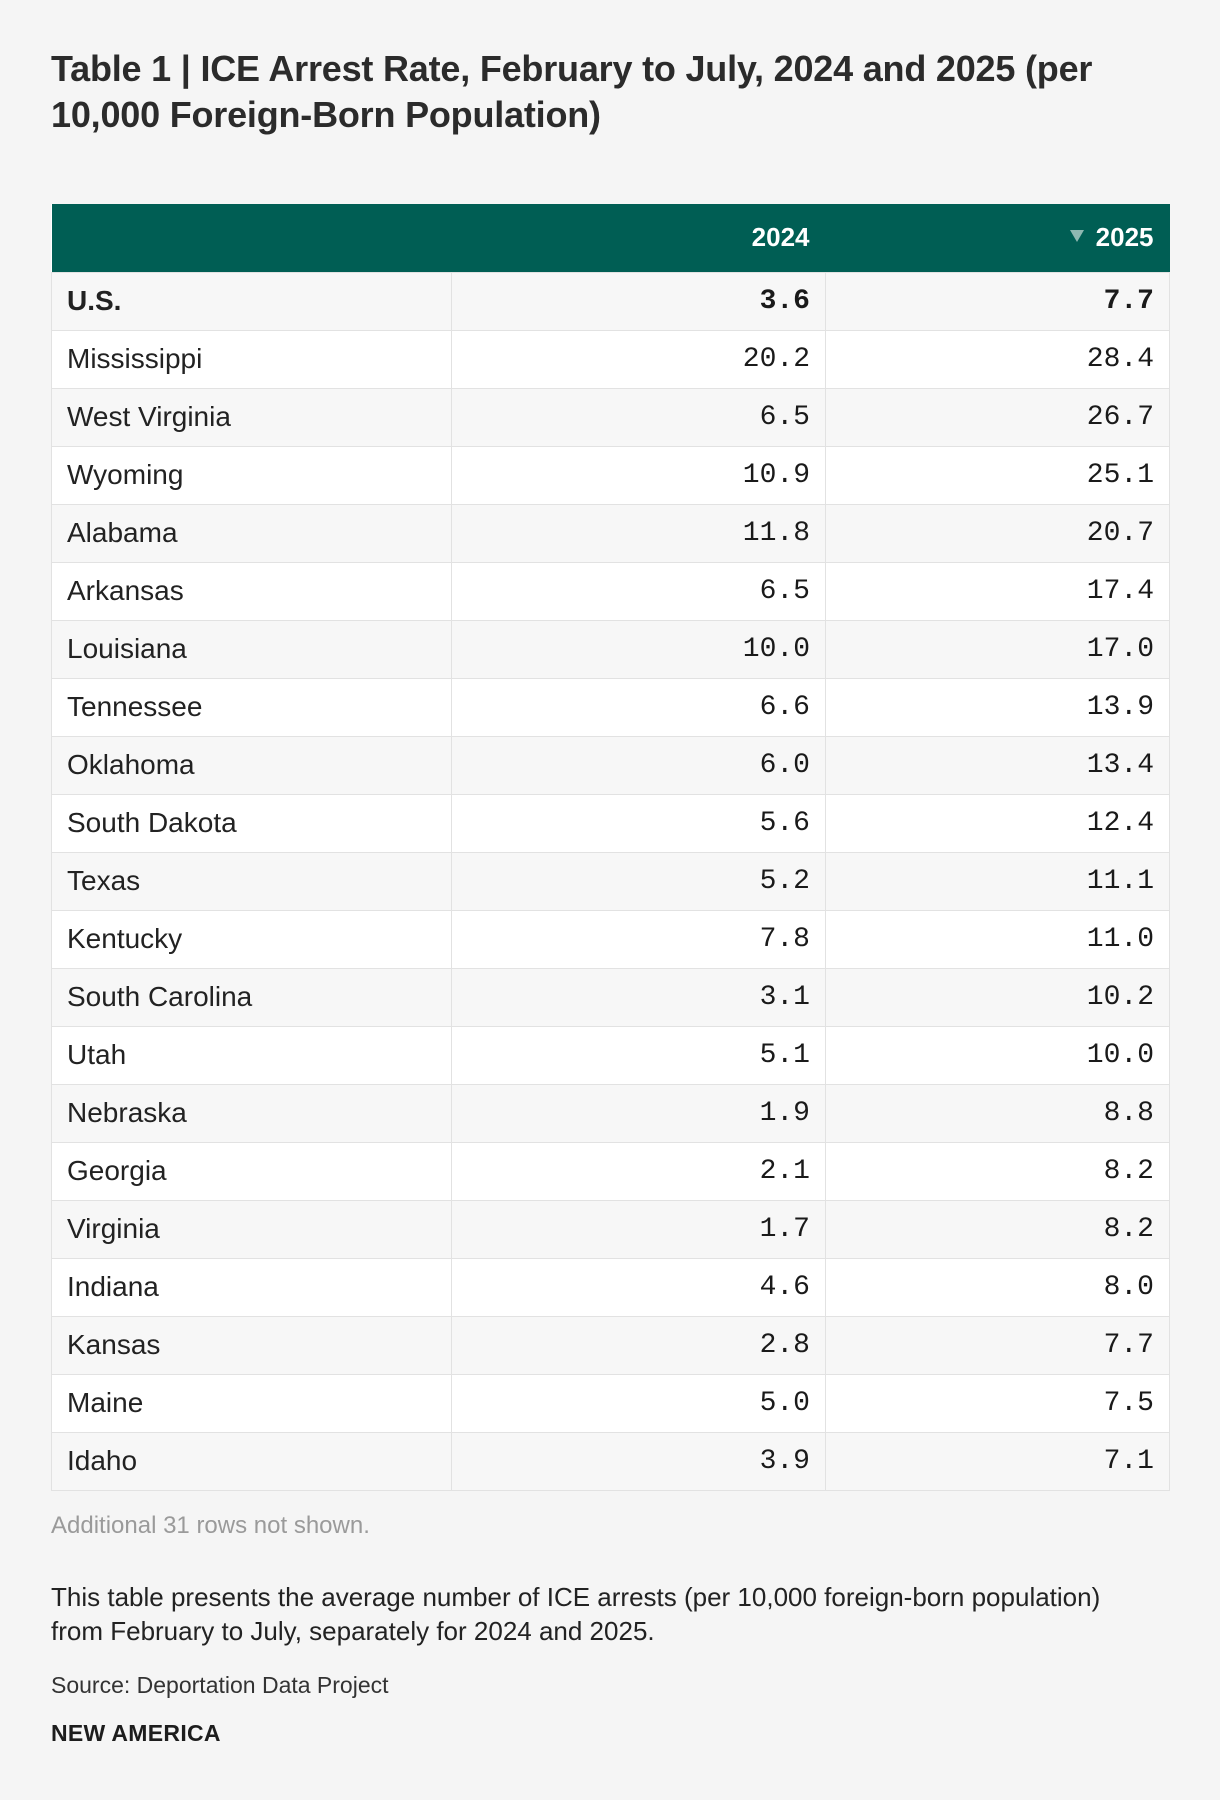  I want to click on cell-2024: 3.1, so click(638, 997).